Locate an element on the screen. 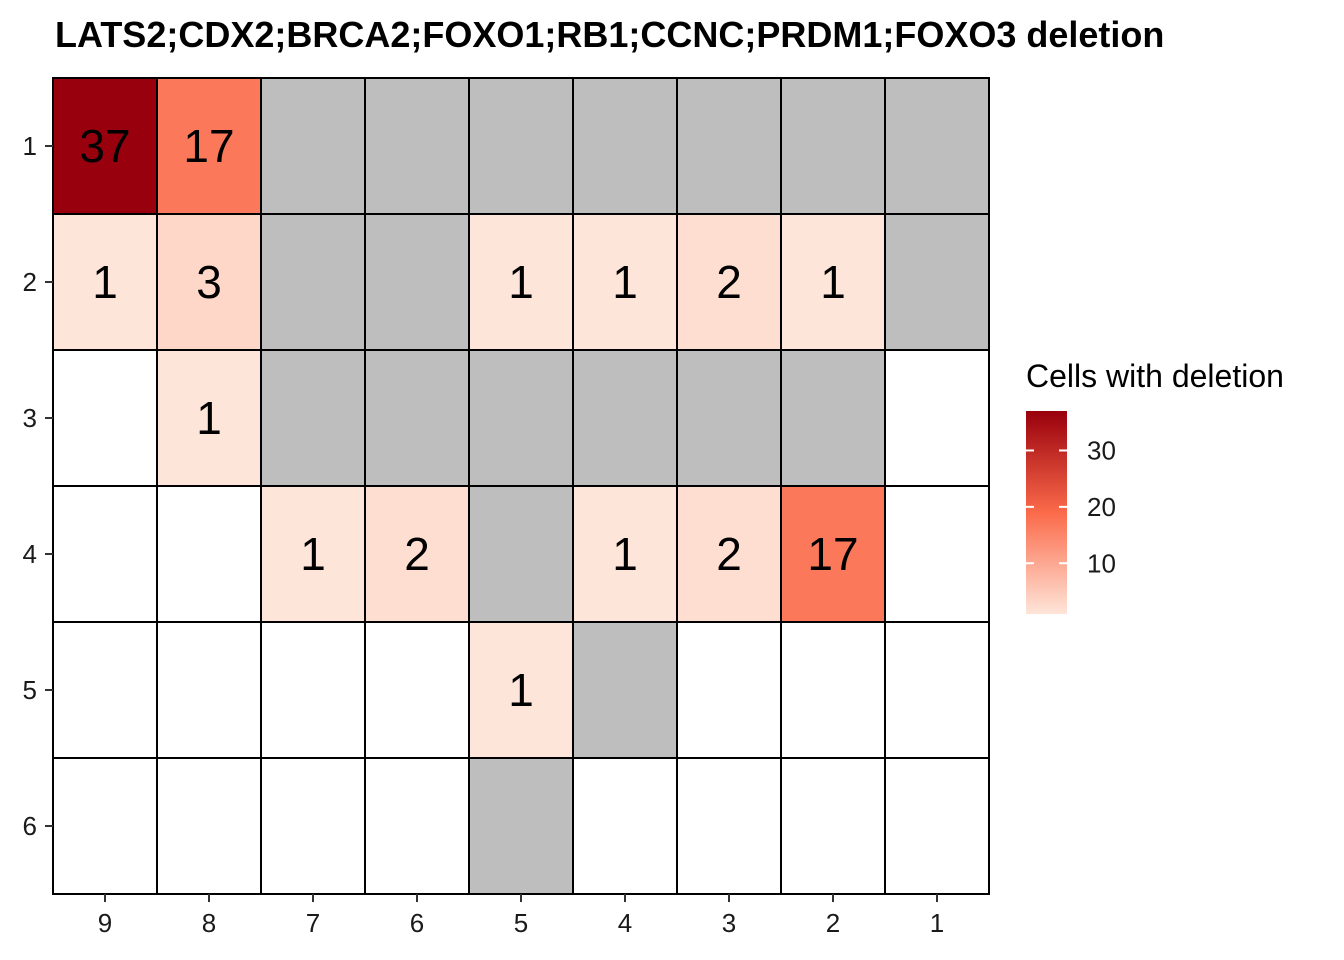 The image size is (1344, 960). x-tick-label: 5 is located at coordinates (521, 923).